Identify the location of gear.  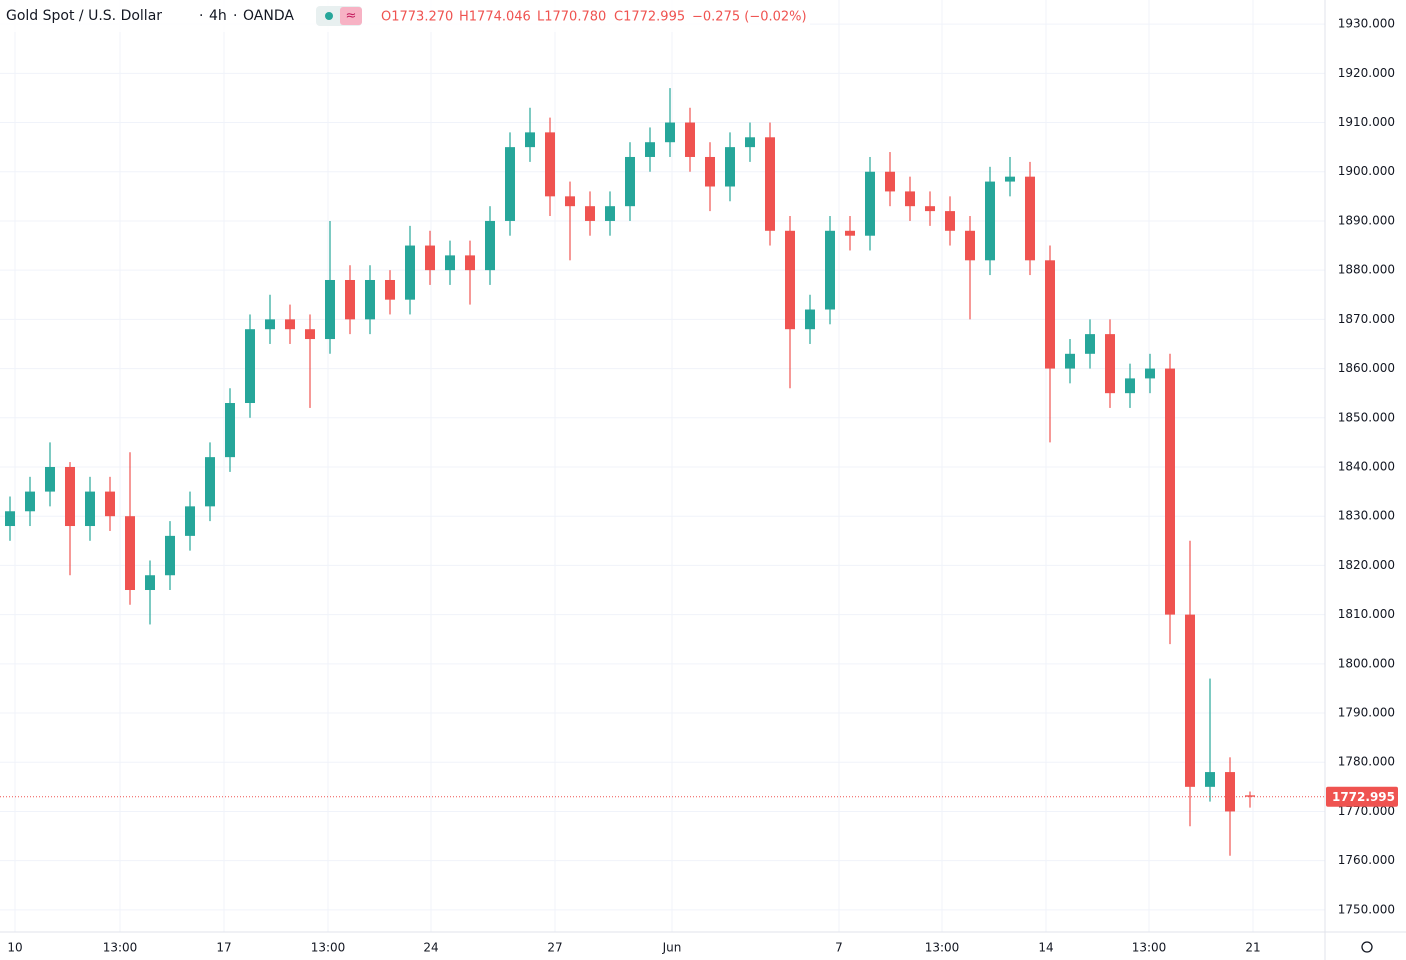
(1367, 947).